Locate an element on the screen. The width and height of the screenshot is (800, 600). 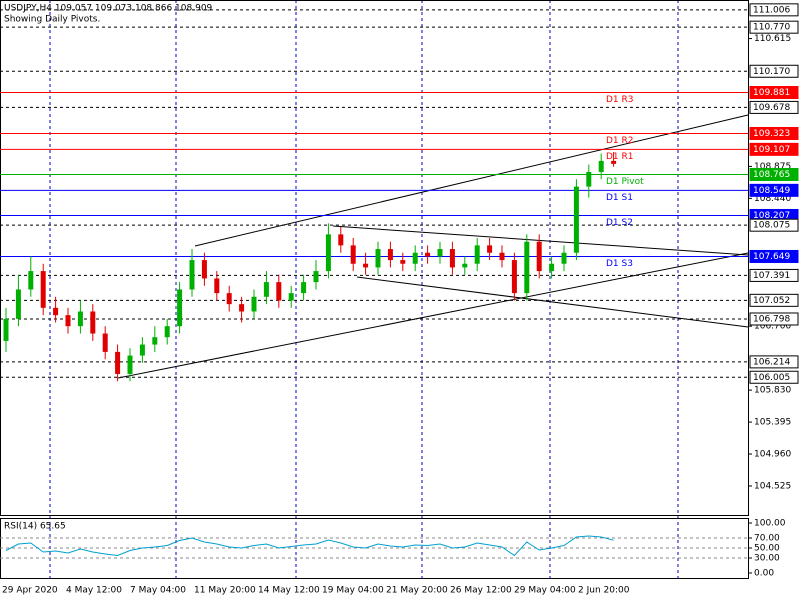
level-label: 106.005 is located at coordinates (771, 378).